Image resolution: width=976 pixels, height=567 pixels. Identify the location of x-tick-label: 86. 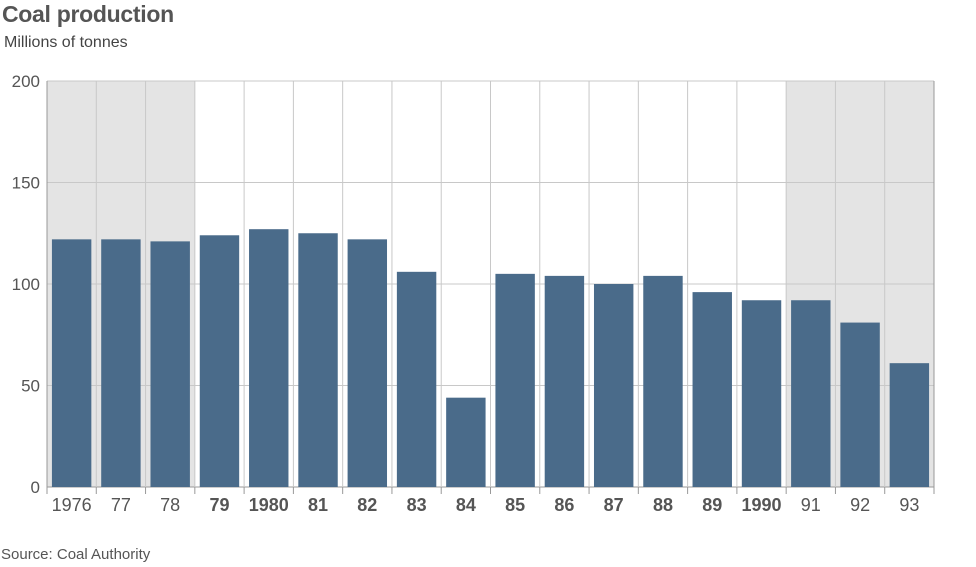
(564, 505).